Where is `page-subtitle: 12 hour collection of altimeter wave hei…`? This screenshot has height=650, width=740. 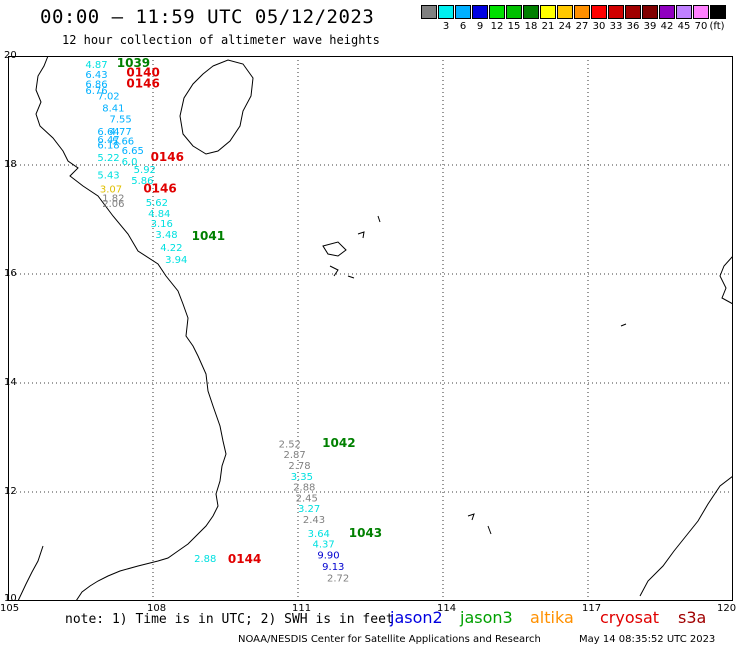
page-subtitle: 12 hour collection of altimeter wave hei… is located at coordinates (221, 40).